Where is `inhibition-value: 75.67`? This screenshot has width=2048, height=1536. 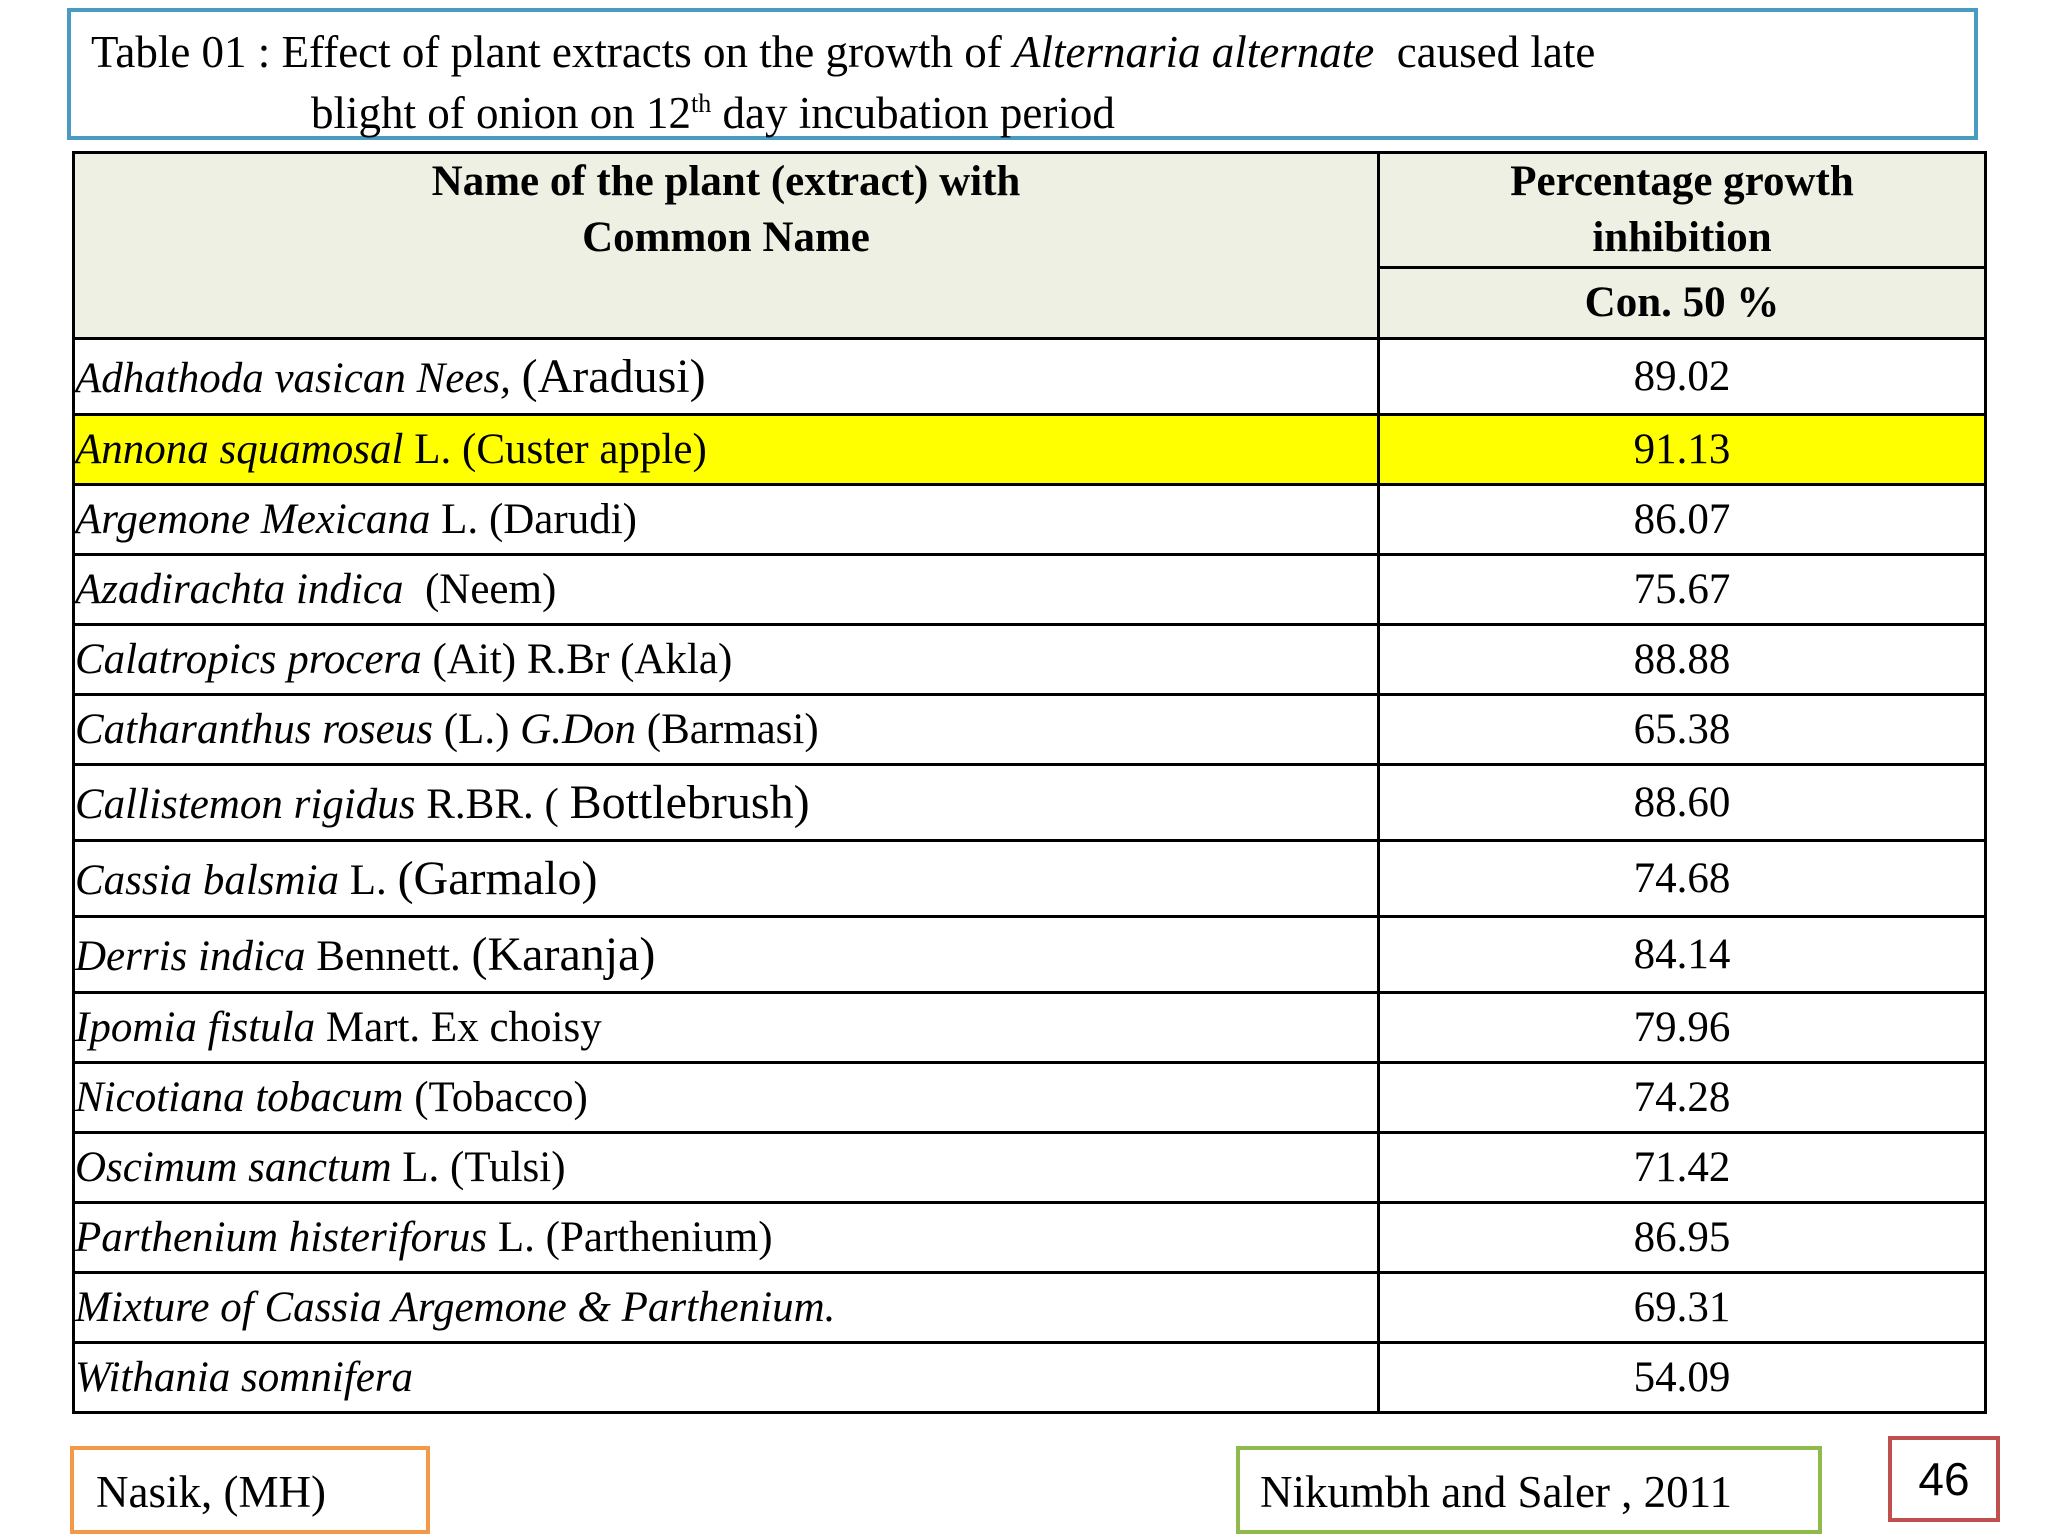 inhibition-value: 75.67 is located at coordinates (1682, 589).